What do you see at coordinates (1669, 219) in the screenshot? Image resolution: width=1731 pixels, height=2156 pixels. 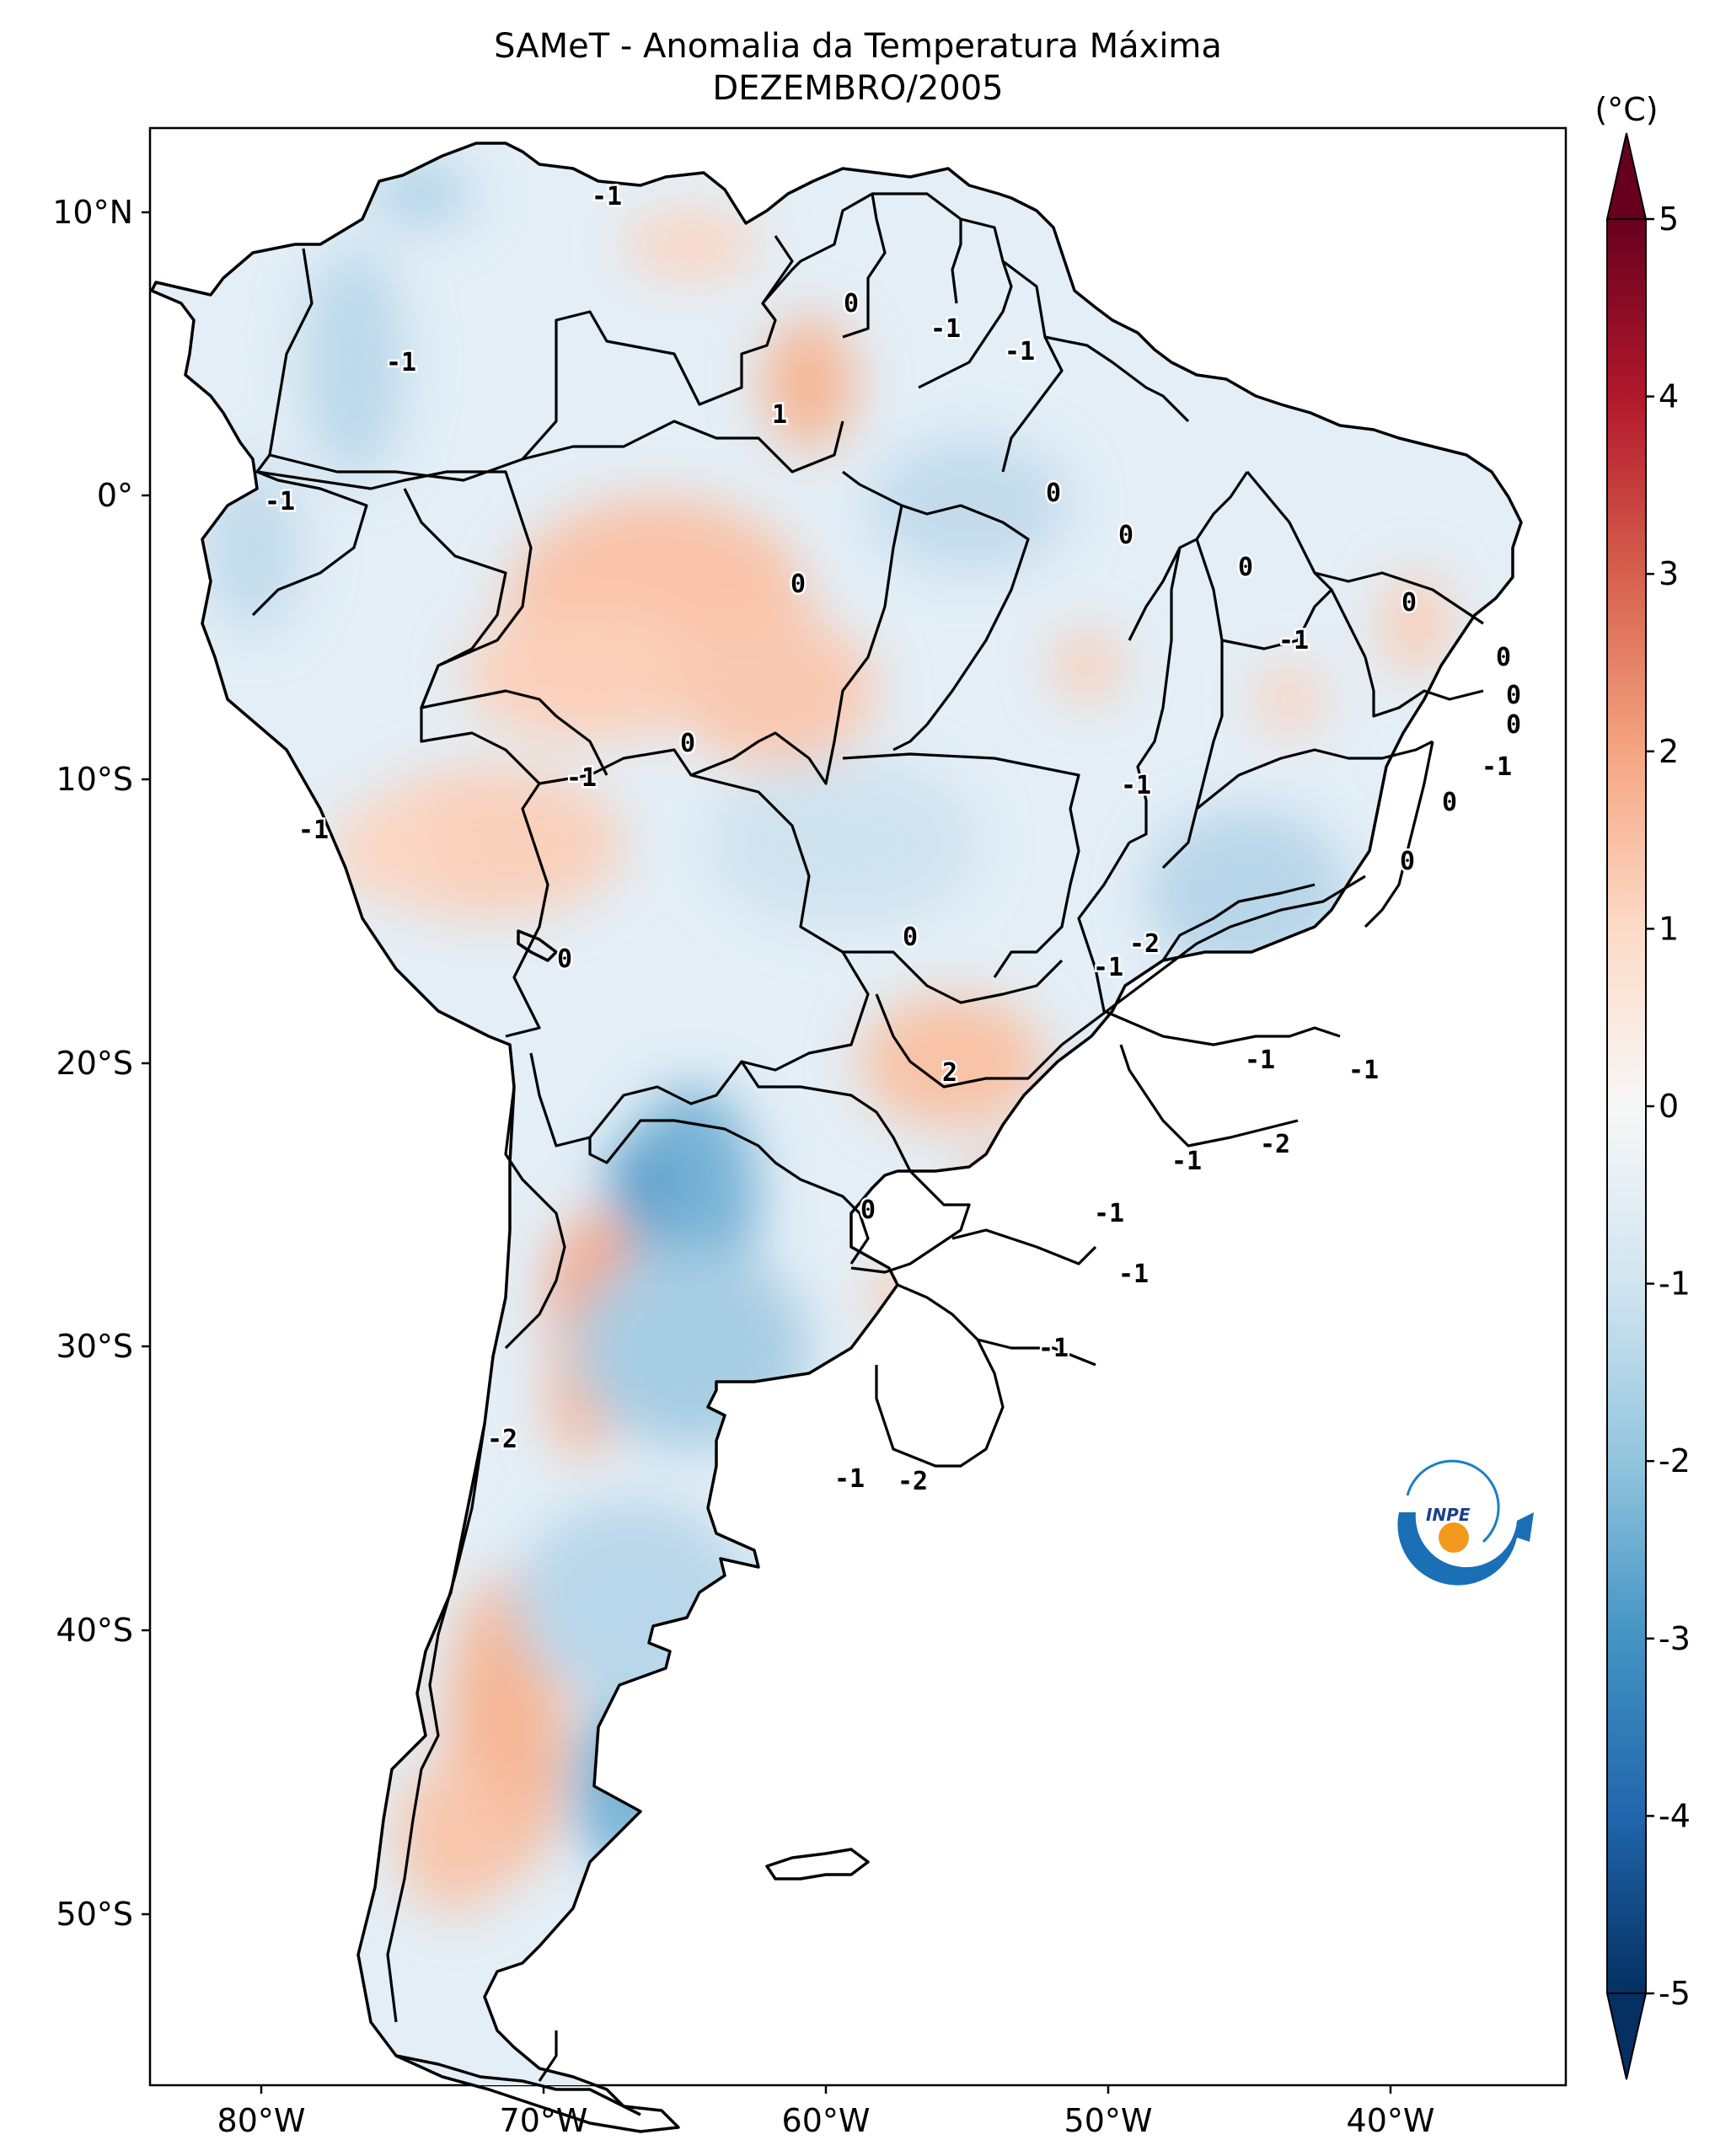 I see `colorbar-tick-label: 5` at bounding box center [1669, 219].